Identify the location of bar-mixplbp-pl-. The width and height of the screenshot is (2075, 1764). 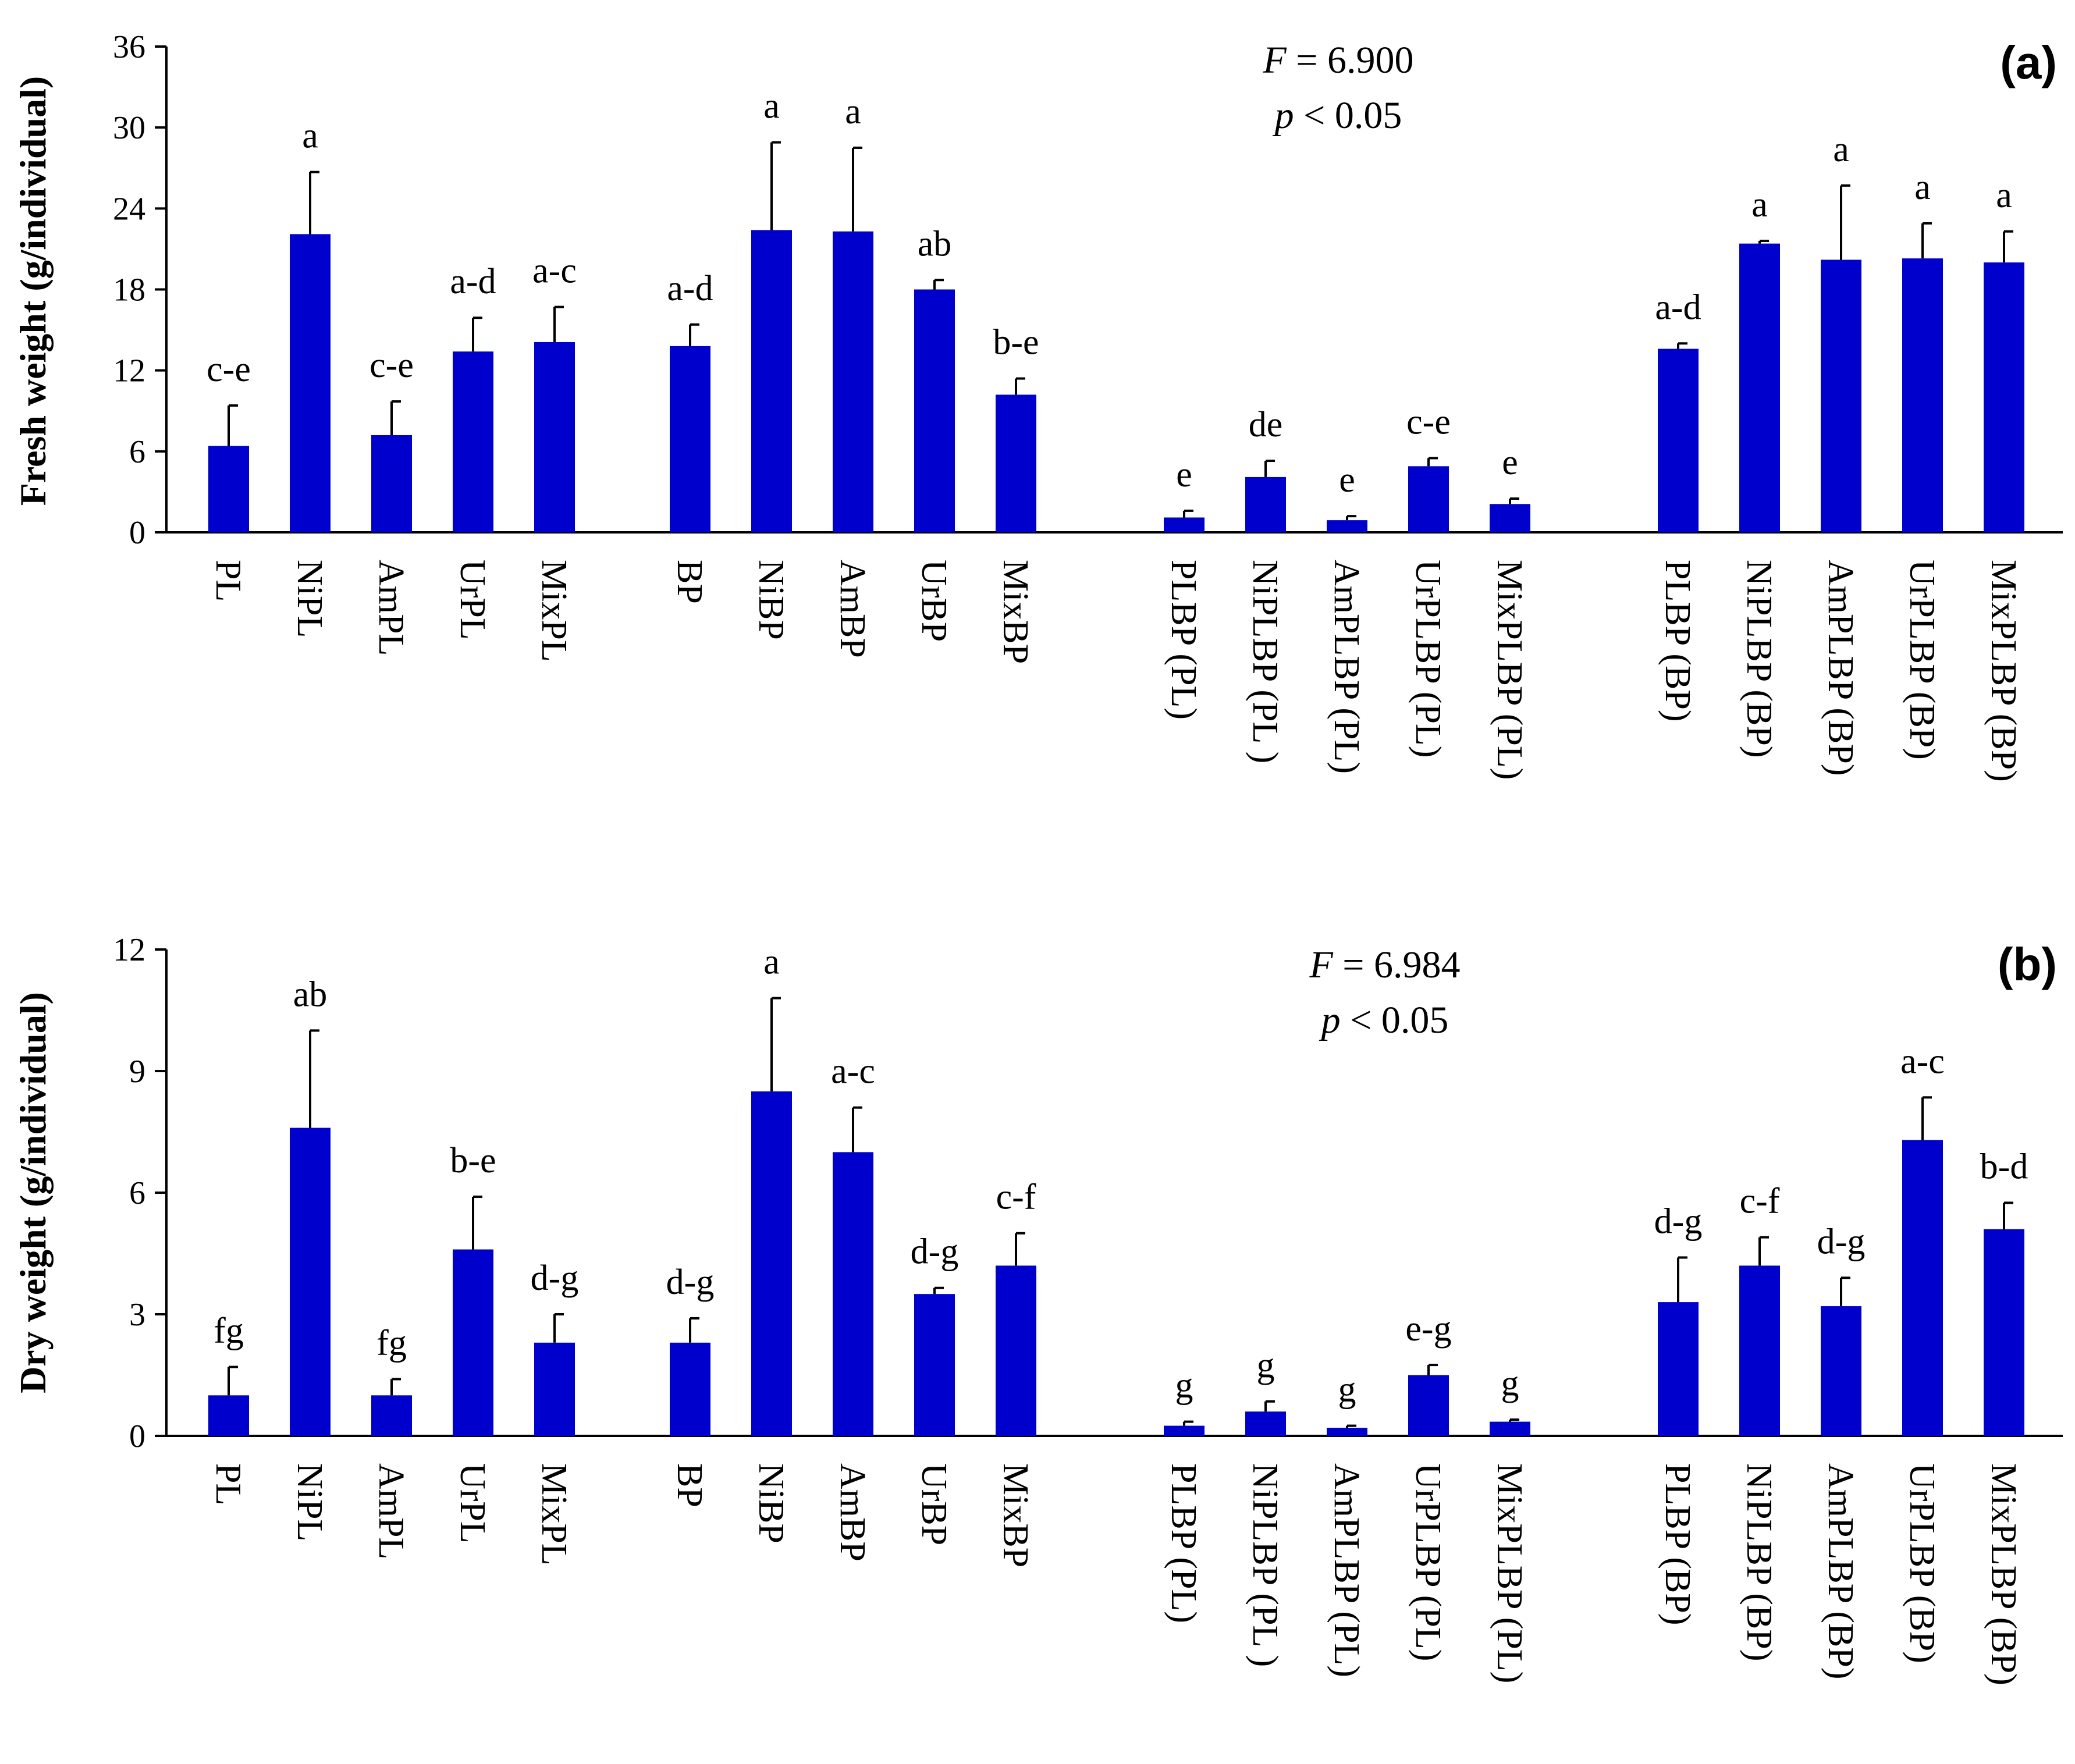
(1510, 1428).